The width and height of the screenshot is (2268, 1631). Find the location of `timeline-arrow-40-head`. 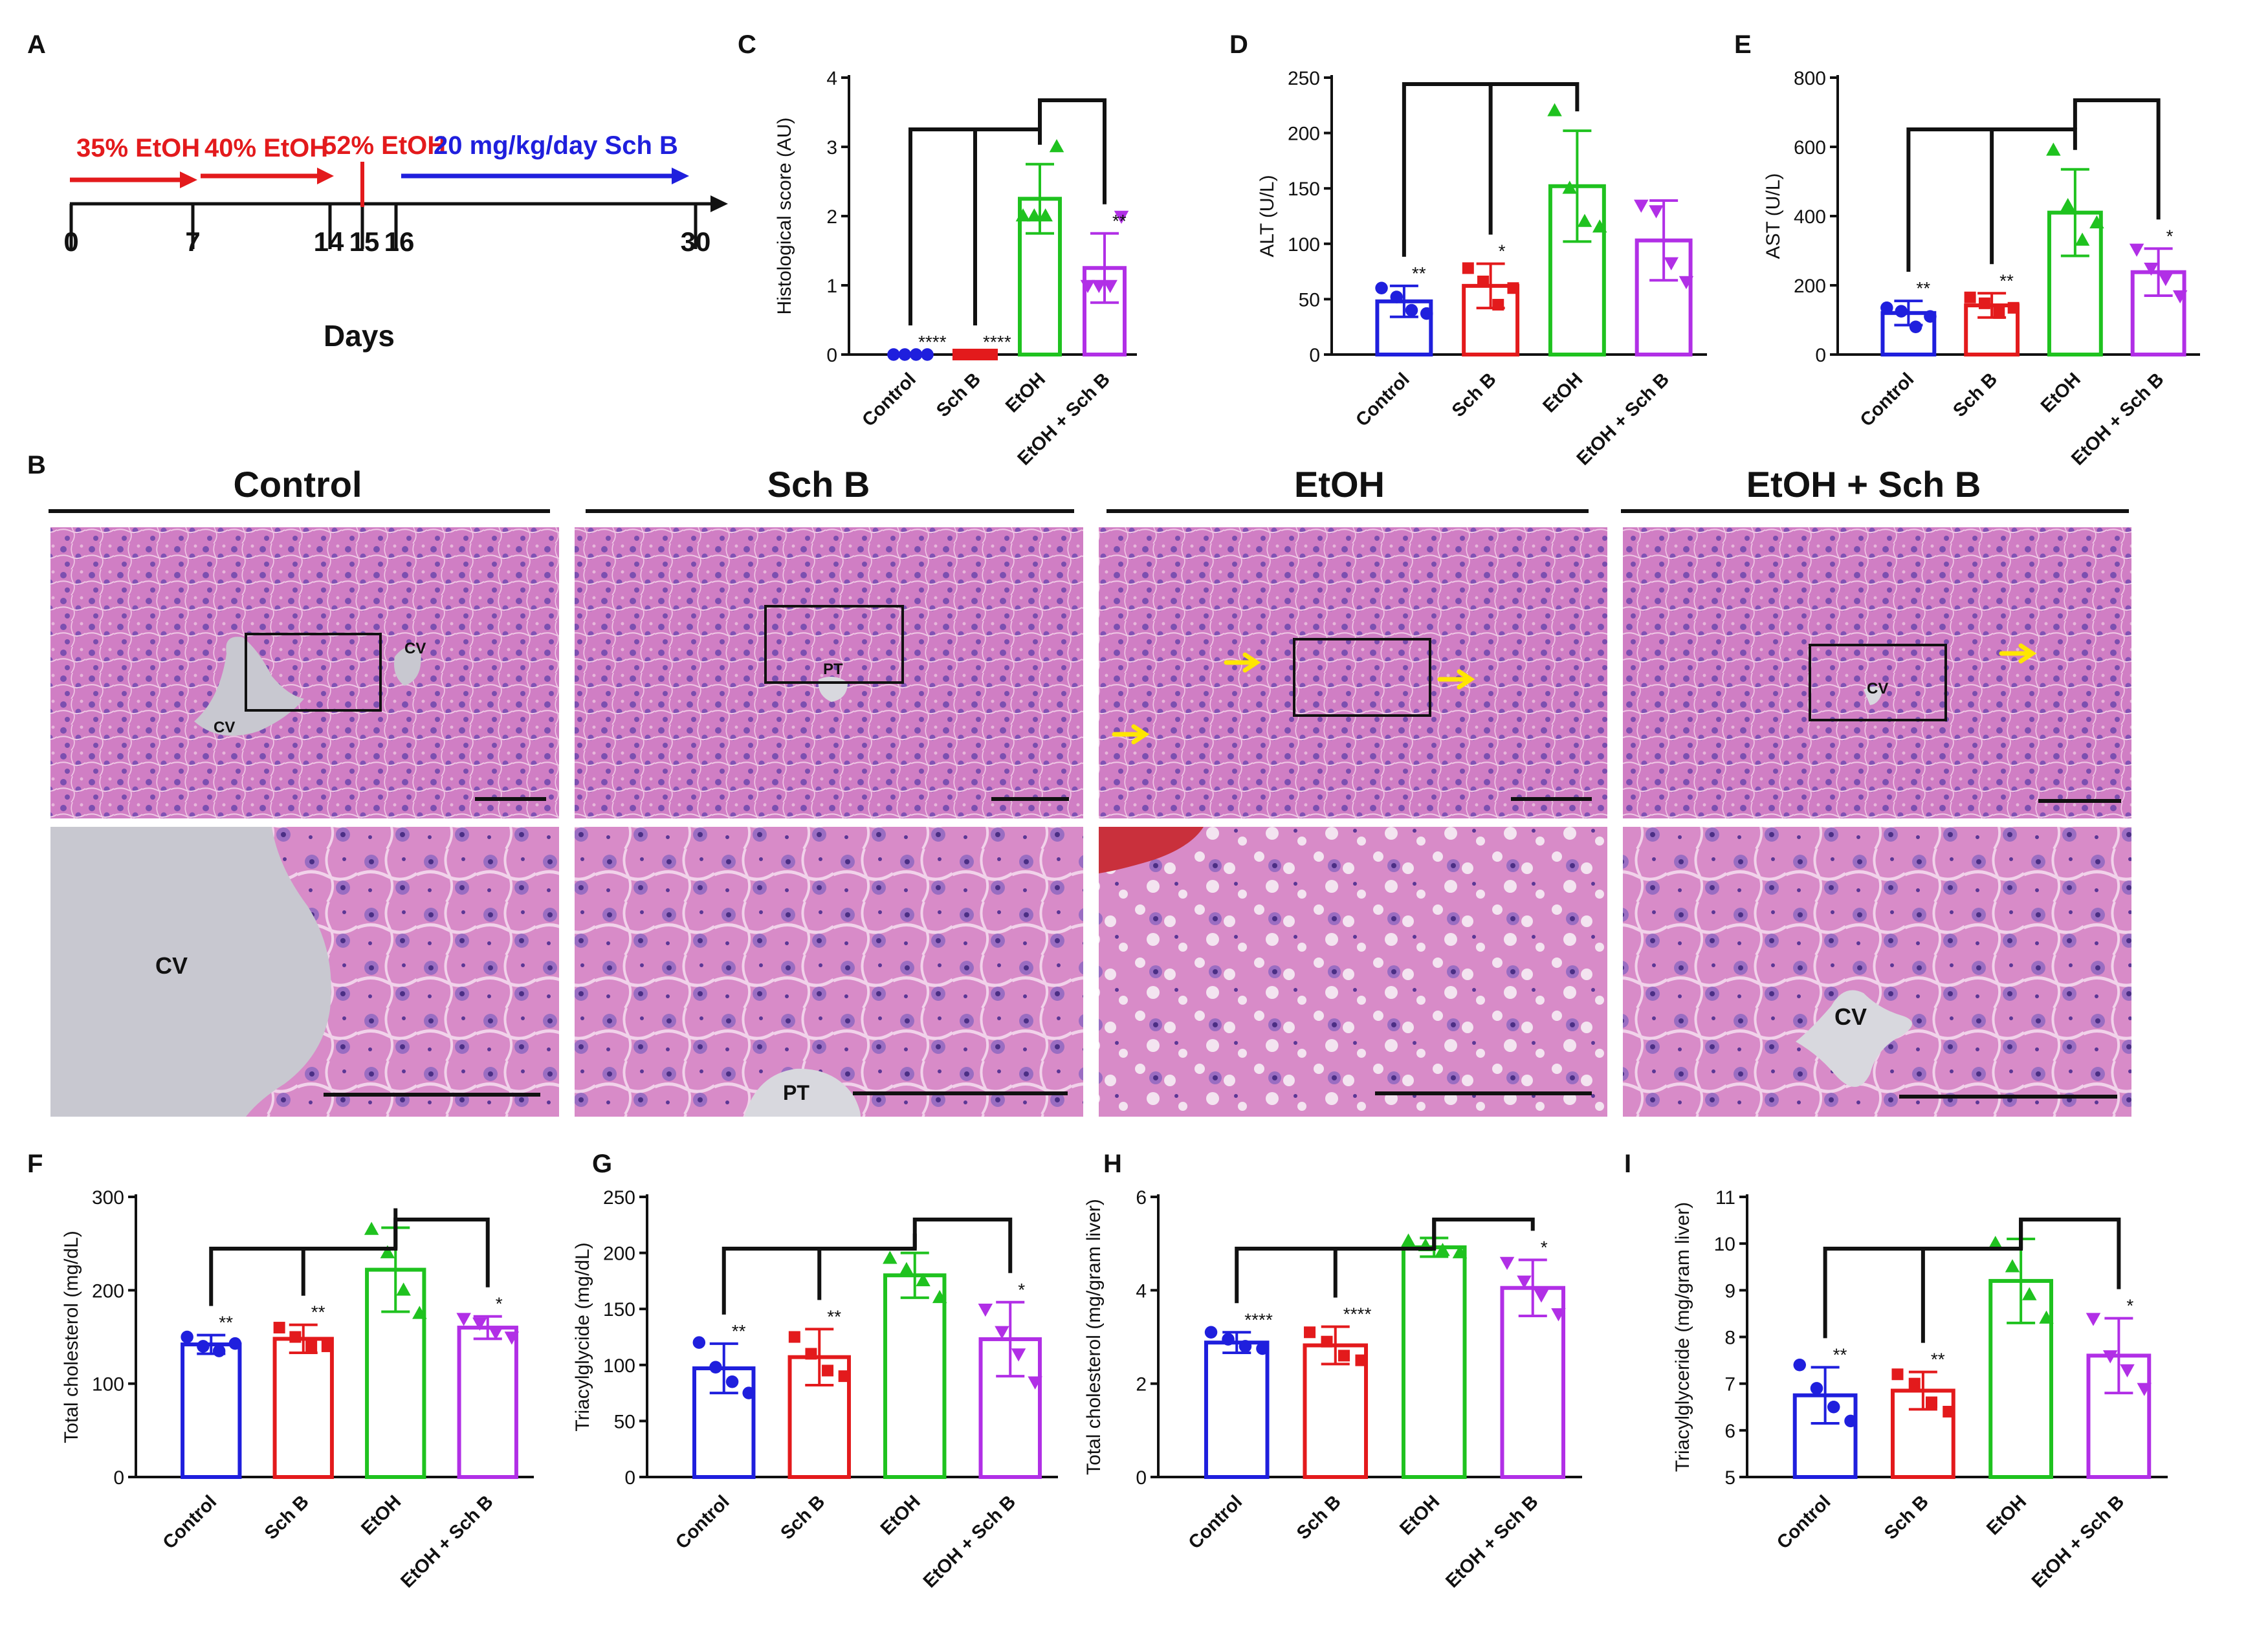

timeline-arrow-40-head is located at coordinates (325, 176).